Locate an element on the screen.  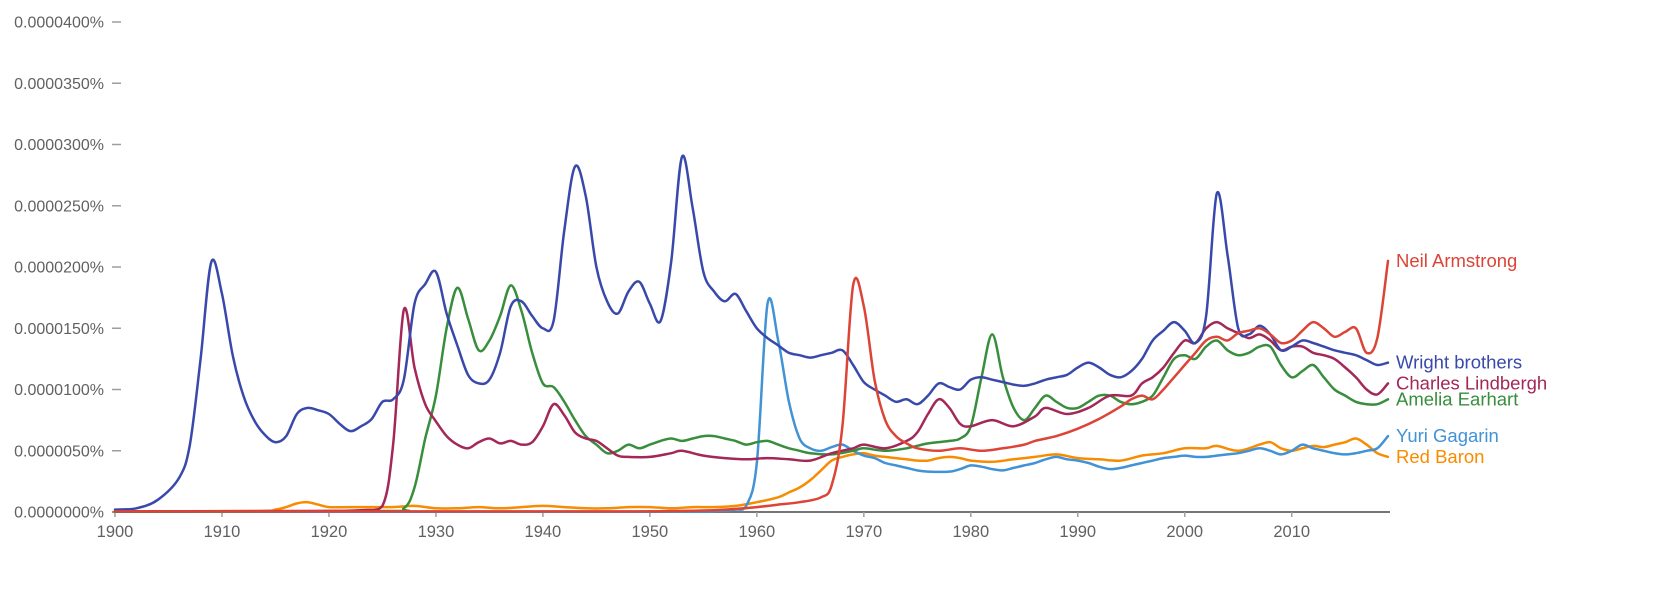
y-tick-label: 0.0000150% is located at coordinates (59, 329).